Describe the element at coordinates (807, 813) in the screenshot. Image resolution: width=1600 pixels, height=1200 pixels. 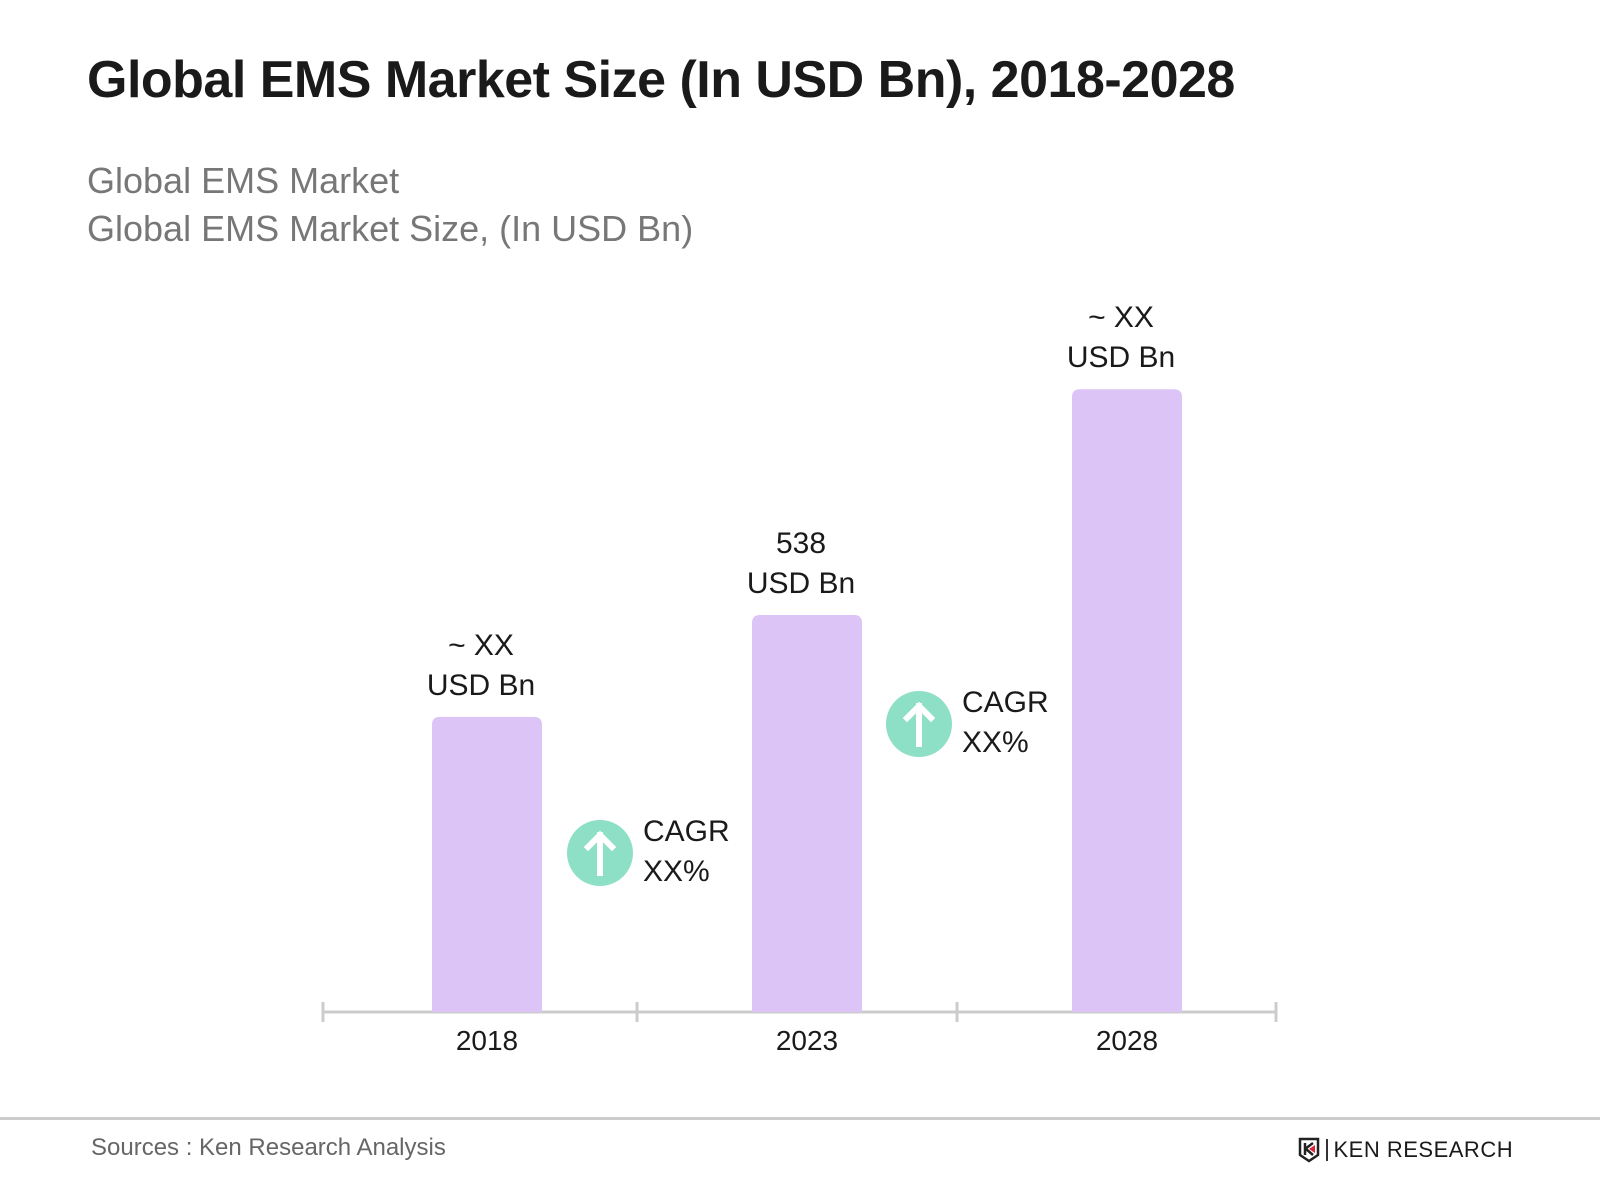
I see `bar-2023` at that location.